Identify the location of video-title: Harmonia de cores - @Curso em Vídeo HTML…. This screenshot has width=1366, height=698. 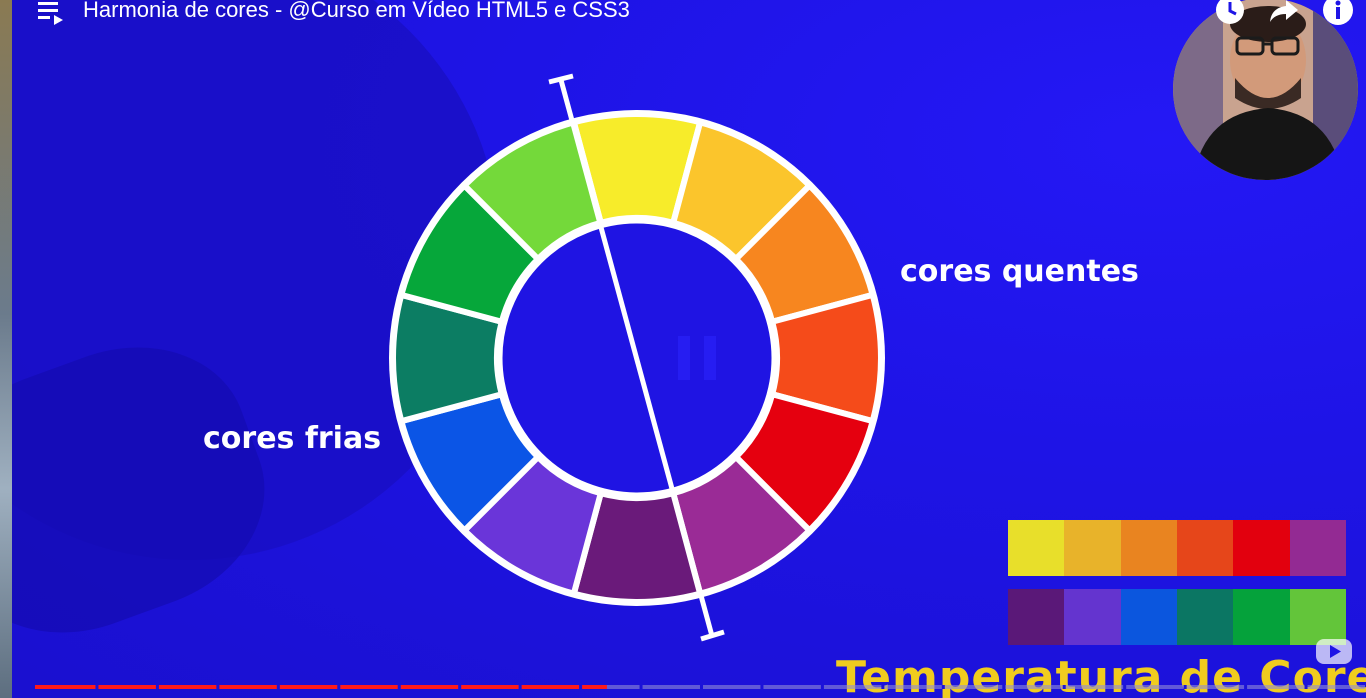
(356, 11).